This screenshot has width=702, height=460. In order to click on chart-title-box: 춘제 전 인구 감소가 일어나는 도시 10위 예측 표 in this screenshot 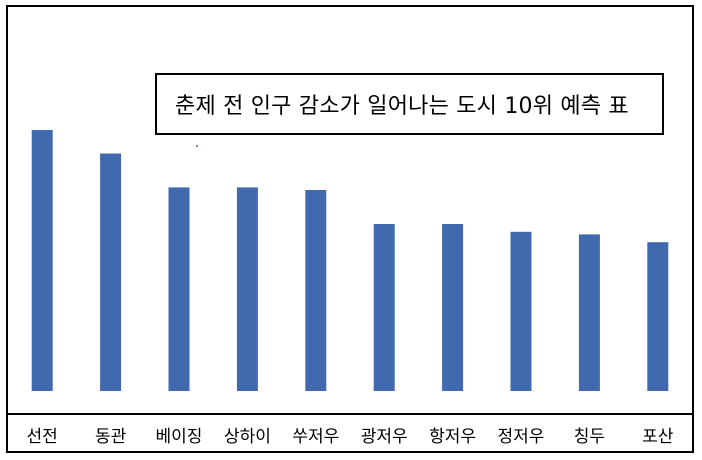, I will do `click(409, 104)`.